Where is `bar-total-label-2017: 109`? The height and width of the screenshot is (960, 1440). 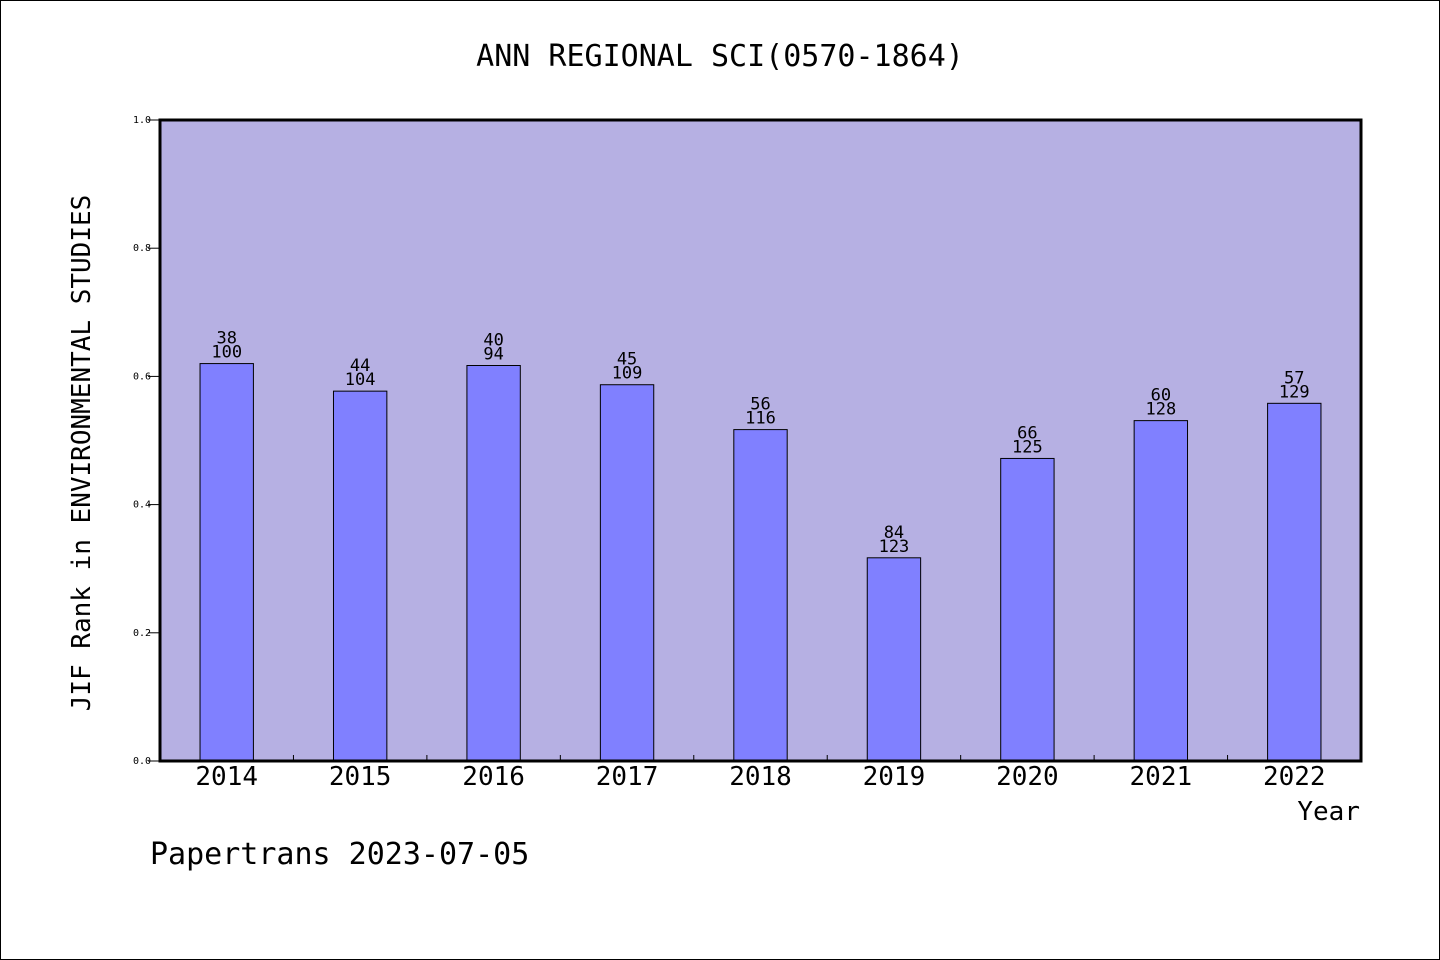 bar-total-label-2017: 109 is located at coordinates (627, 374).